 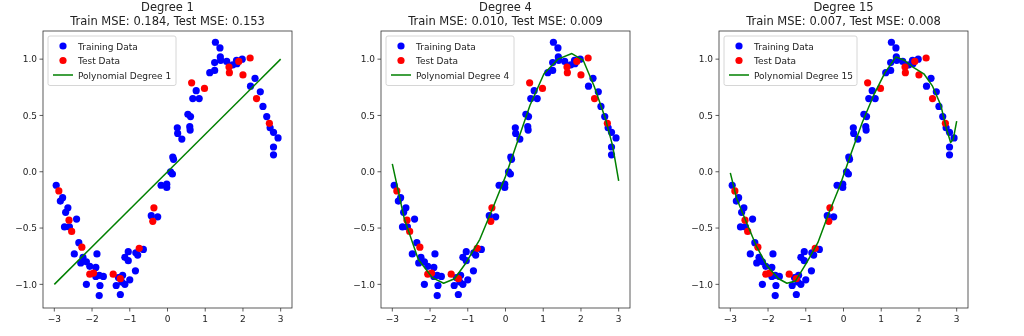 I want to click on chart-title: Degree 4, so click(x=505, y=7).